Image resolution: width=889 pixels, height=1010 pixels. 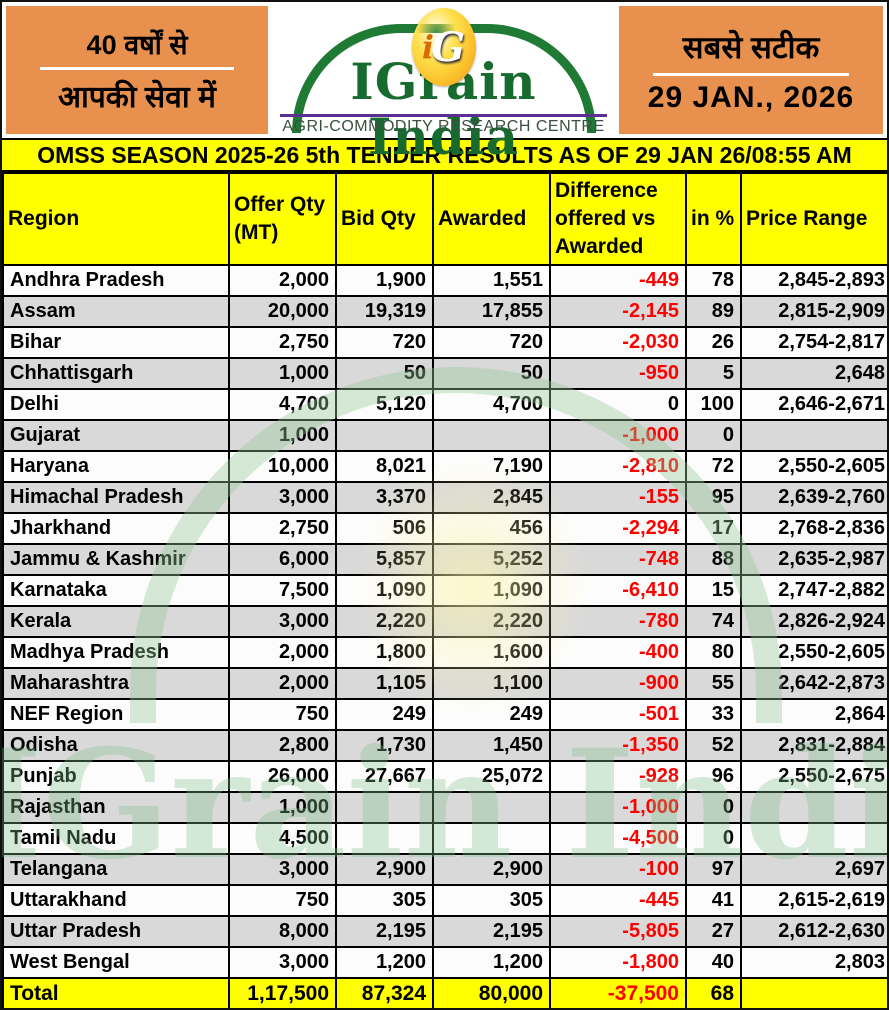 What do you see at coordinates (713, 404) in the screenshot?
I see `cell-percent: 100` at bounding box center [713, 404].